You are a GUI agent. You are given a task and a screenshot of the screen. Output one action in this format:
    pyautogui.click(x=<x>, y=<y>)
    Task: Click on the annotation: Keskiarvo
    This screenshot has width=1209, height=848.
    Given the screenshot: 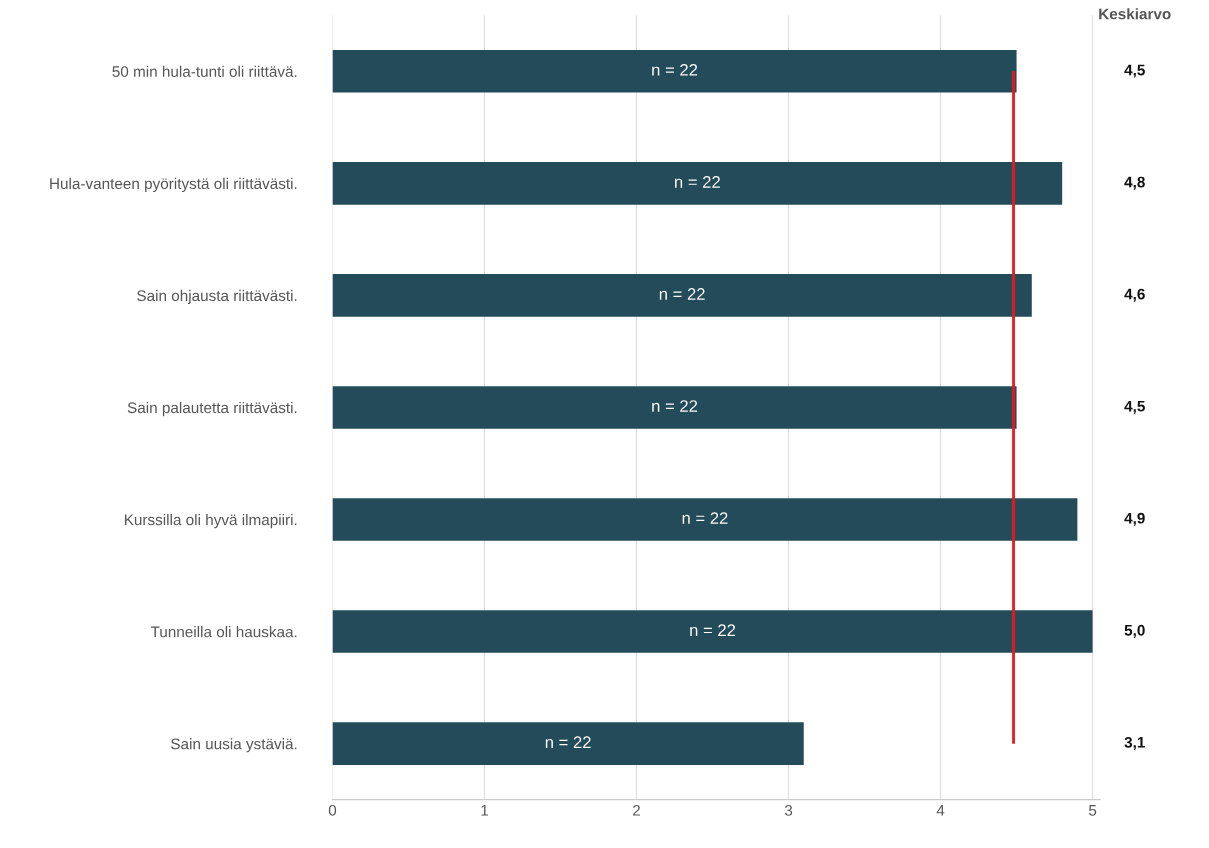 What is the action you would take?
    pyautogui.click(x=1135, y=14)
    